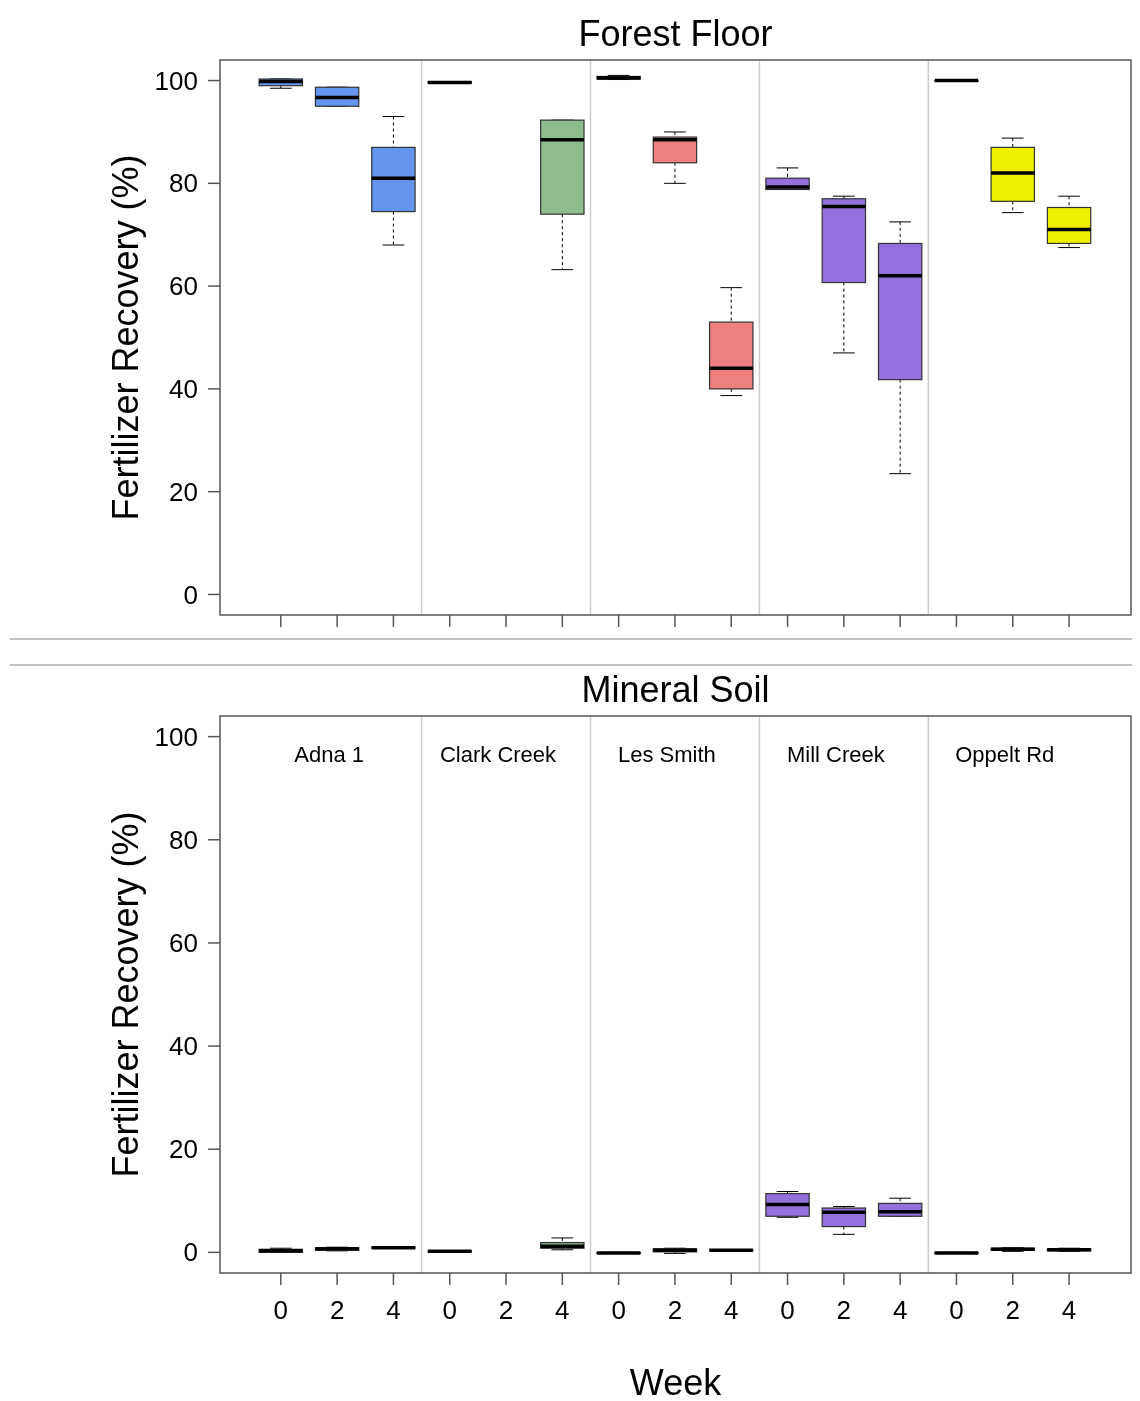 The height and width of the screenshot is (1401, 1140). What do you see at coordinates (329, 754) in the screenshot?
I see `annotation: Adna 1` at bounding box center [329, 754].